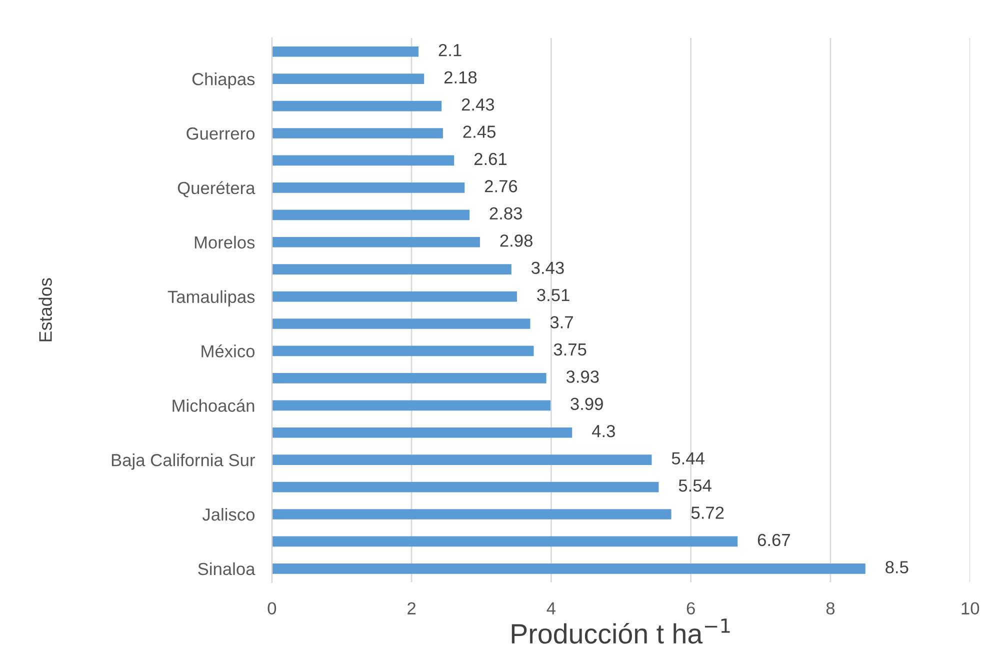 This screenshot has height=667, width=996. Describe the element at coordinates (688, 458) in the screenshot. I see `data-label: 5.44` at that location.